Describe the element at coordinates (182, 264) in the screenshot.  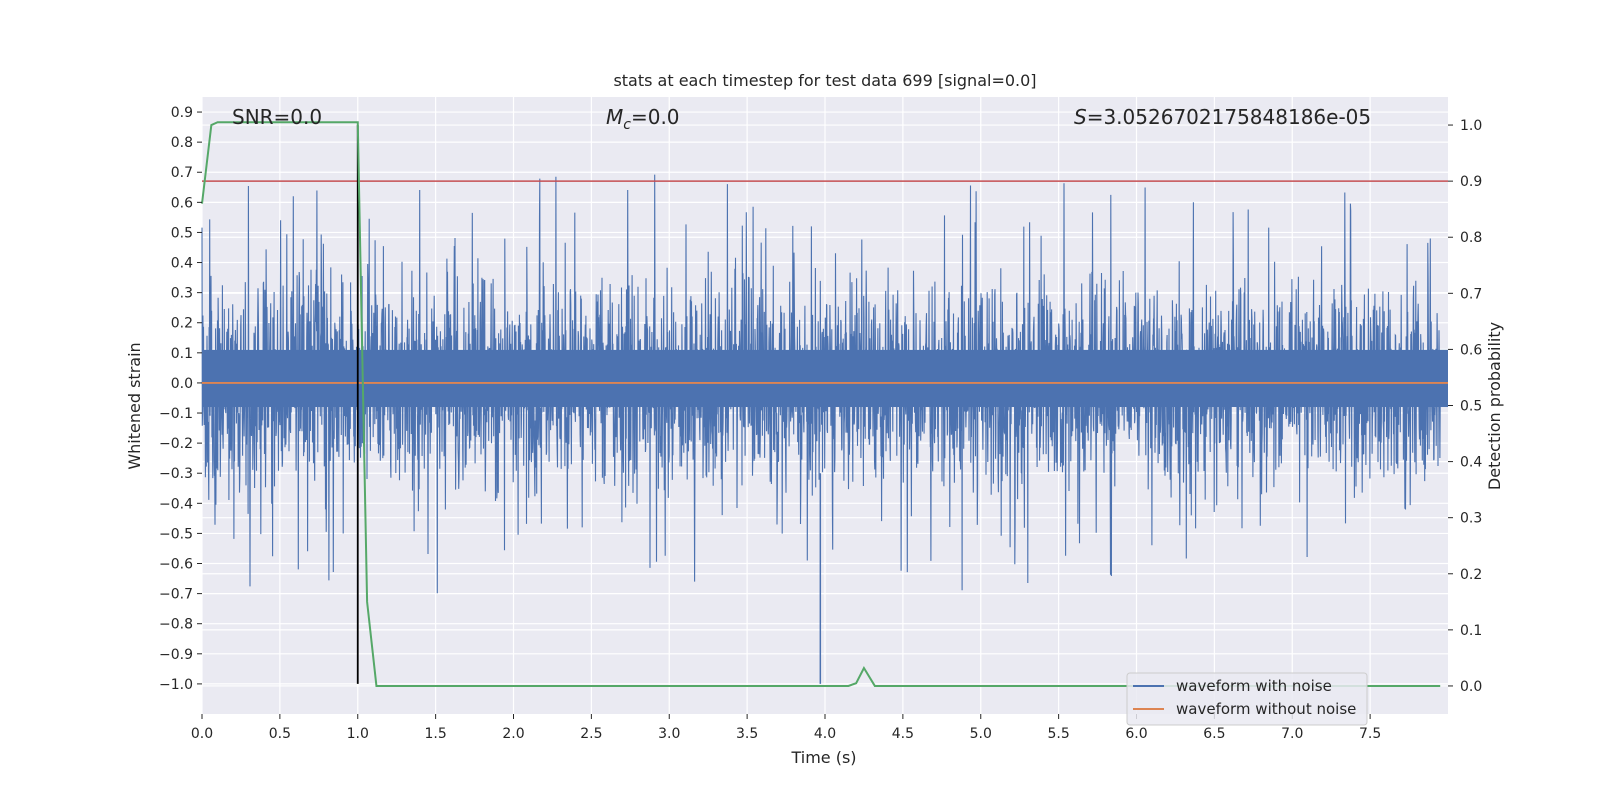
I see `y-tick-label-left: 0.4` at that location.